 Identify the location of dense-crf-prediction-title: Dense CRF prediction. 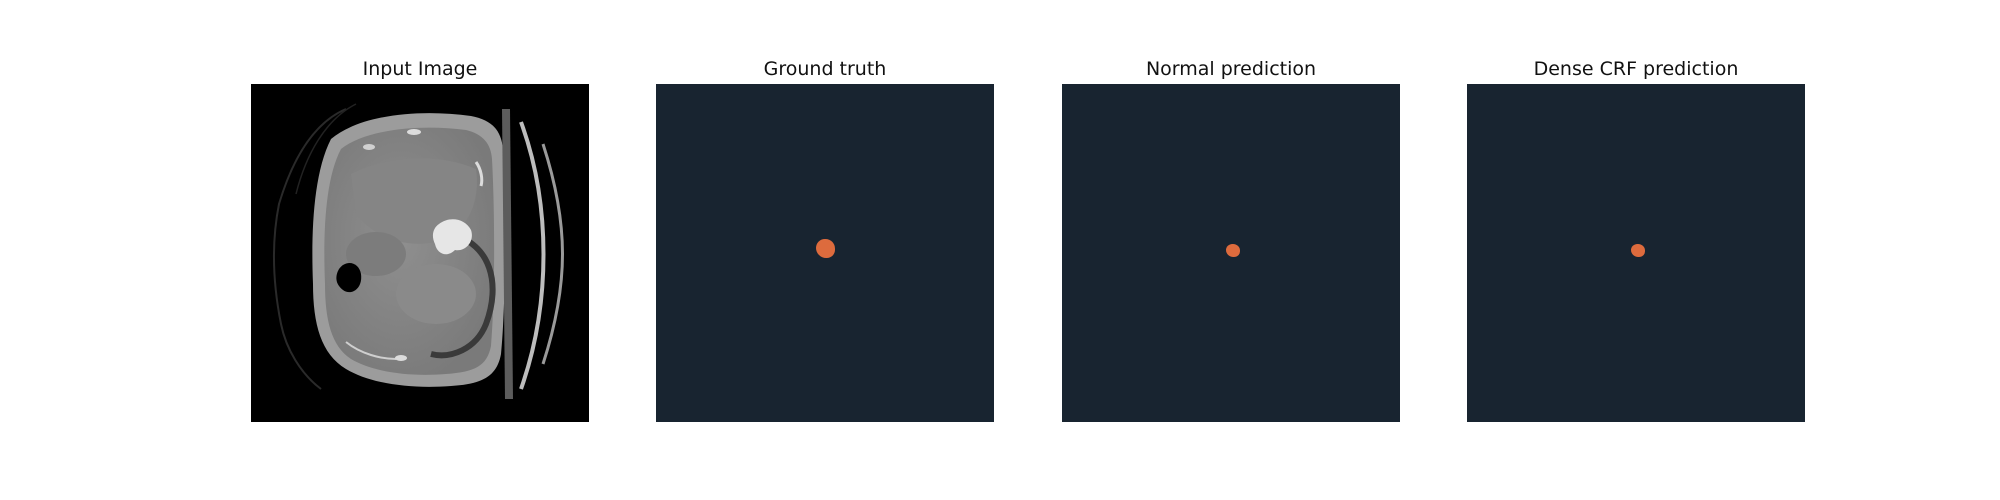
(1636, 69).